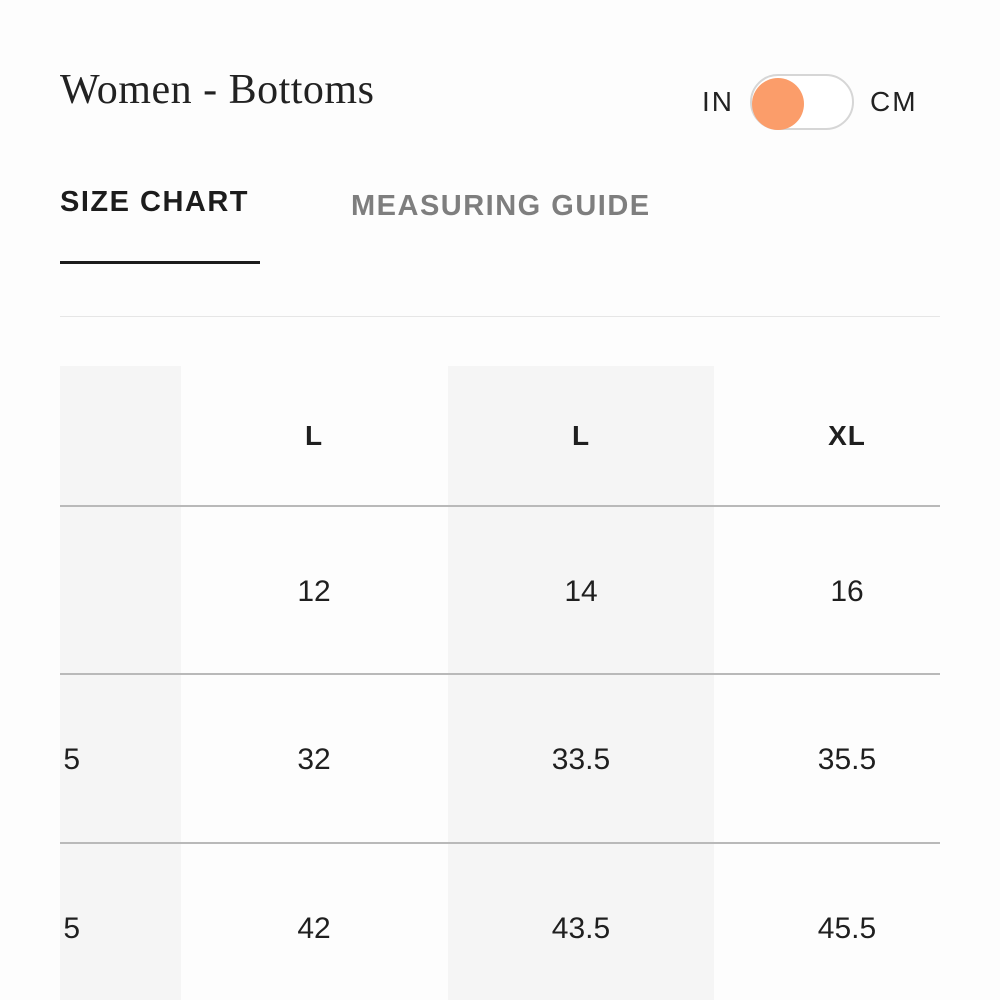 Image resolution: width=1000 pixels, height=1000 pixels. Describe the element at coordinates (581, 928) in the screenshot. I see `table-cell: 43.5` at that location.